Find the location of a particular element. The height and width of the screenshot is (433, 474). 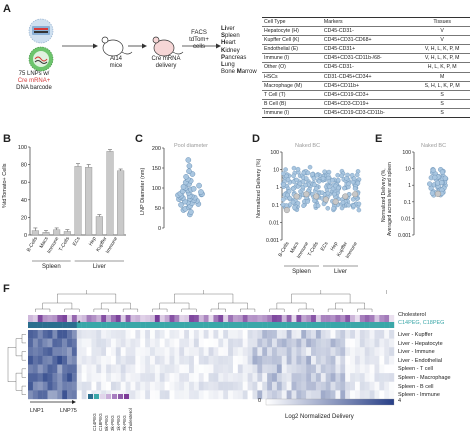

panel-d-ylabel: Normalized Delivery (%) is located at coordinates (259, 188).